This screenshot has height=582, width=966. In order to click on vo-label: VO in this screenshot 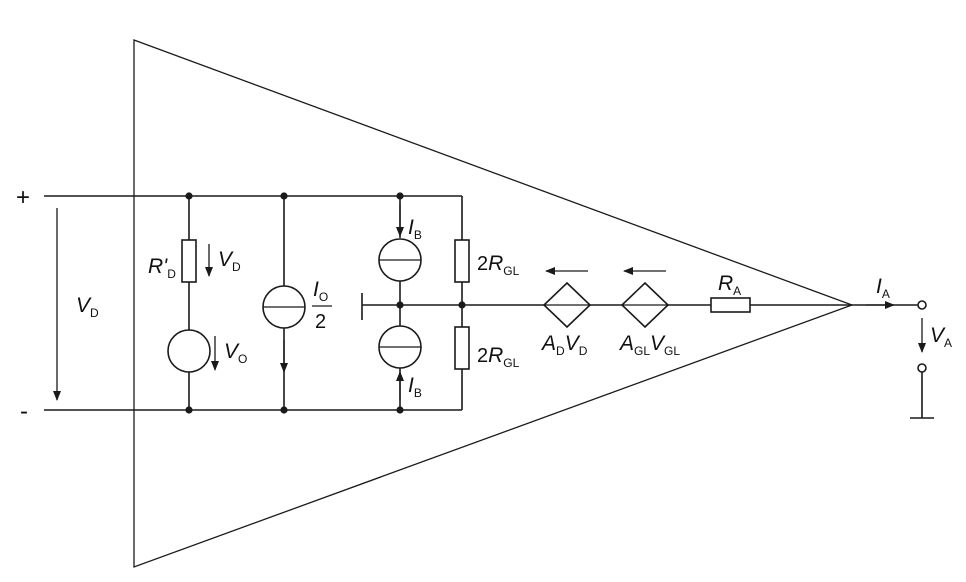, I will do `click(235, 353)`.